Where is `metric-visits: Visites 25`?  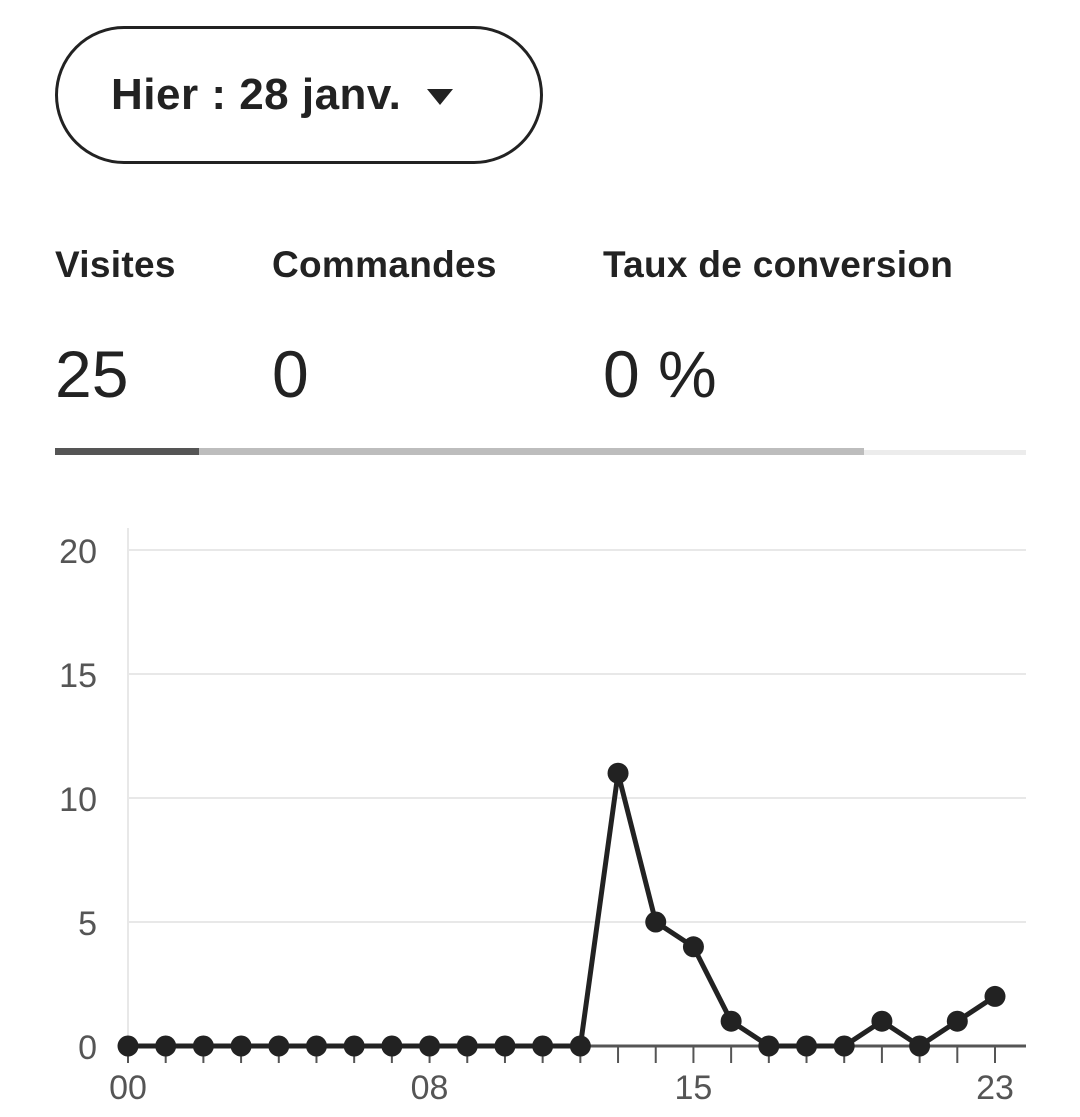
metric-visits: Visites 25 is located at coordinates (115, 327).